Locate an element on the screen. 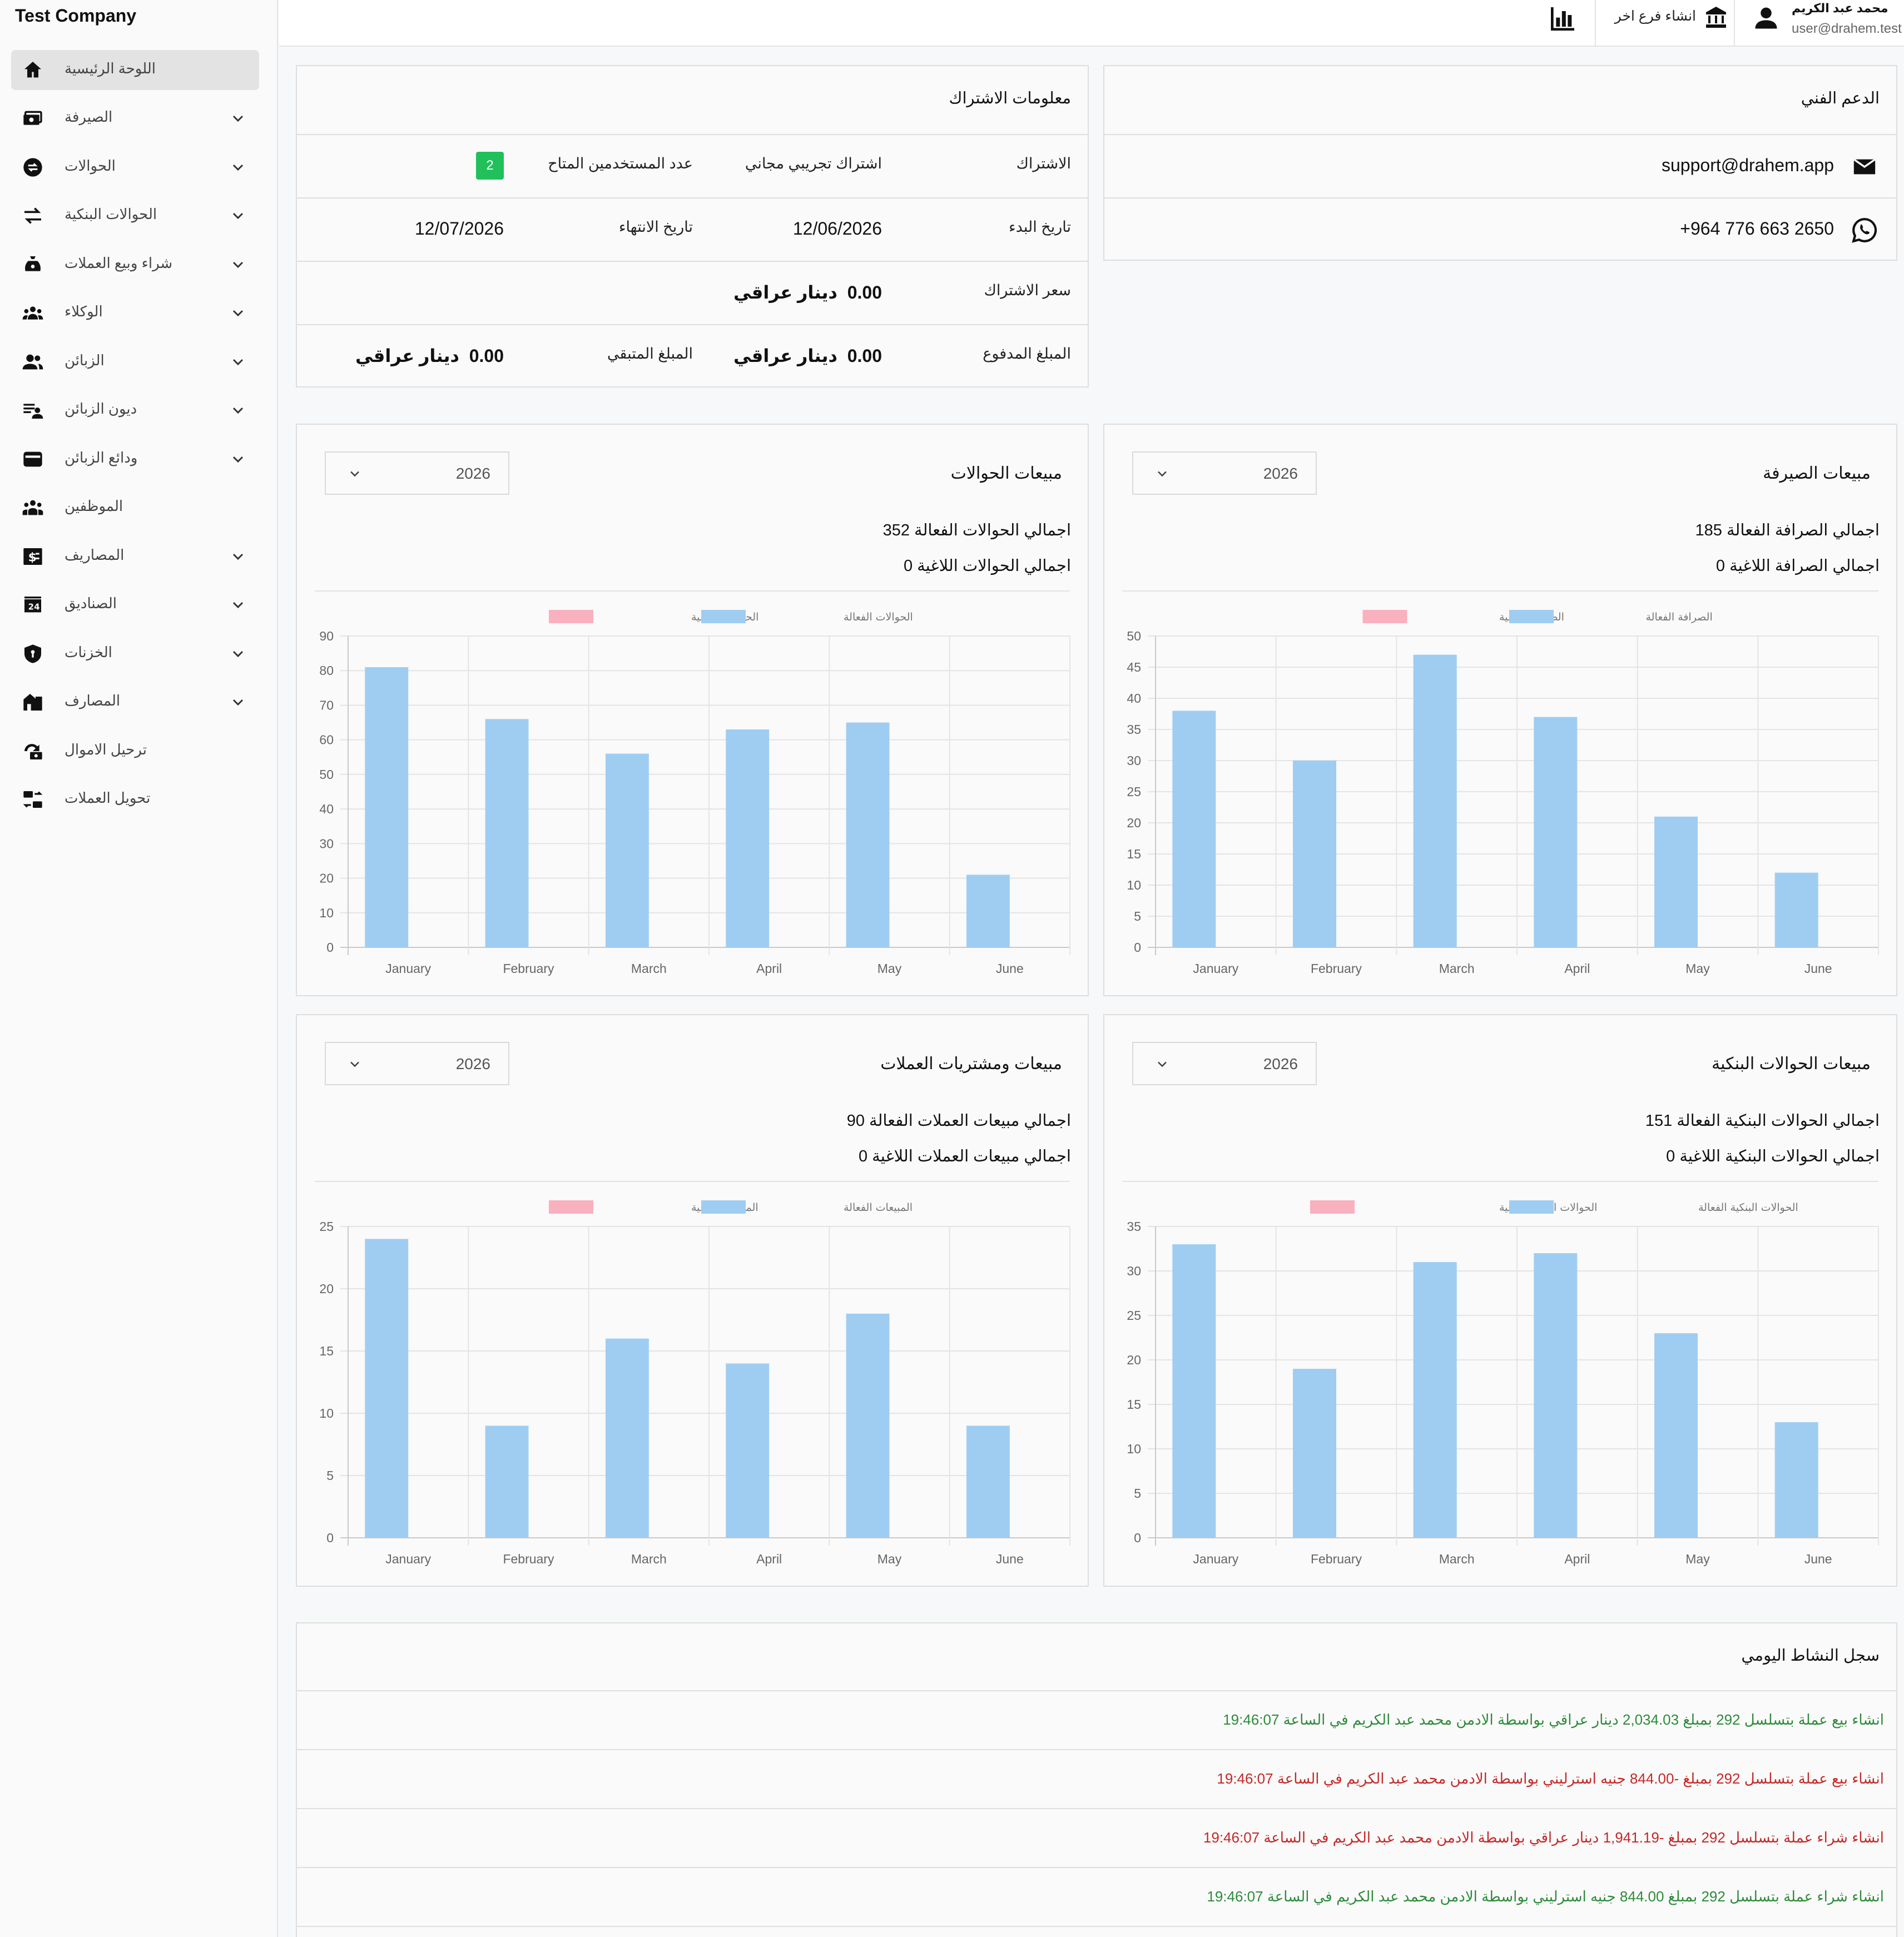 The width and height of the screenshot is (1904, 1937). sidebar-item: شراء وبيع العملات is located at coordinates (135, 265).